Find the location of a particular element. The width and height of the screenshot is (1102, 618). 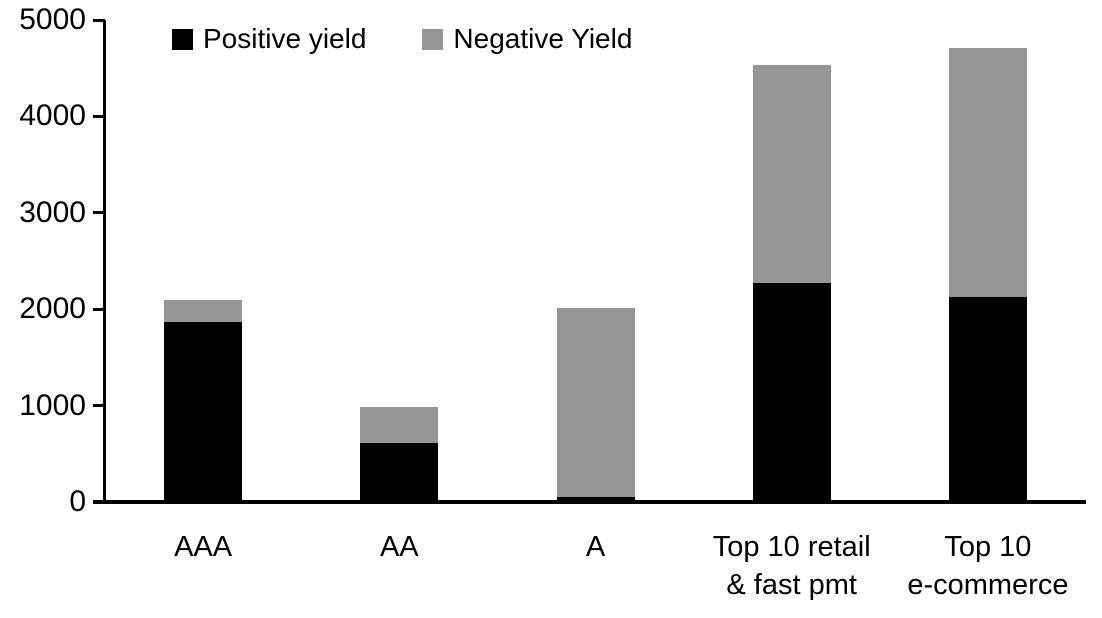

x-axis-label-line: A is located at coordinates (595, 547).